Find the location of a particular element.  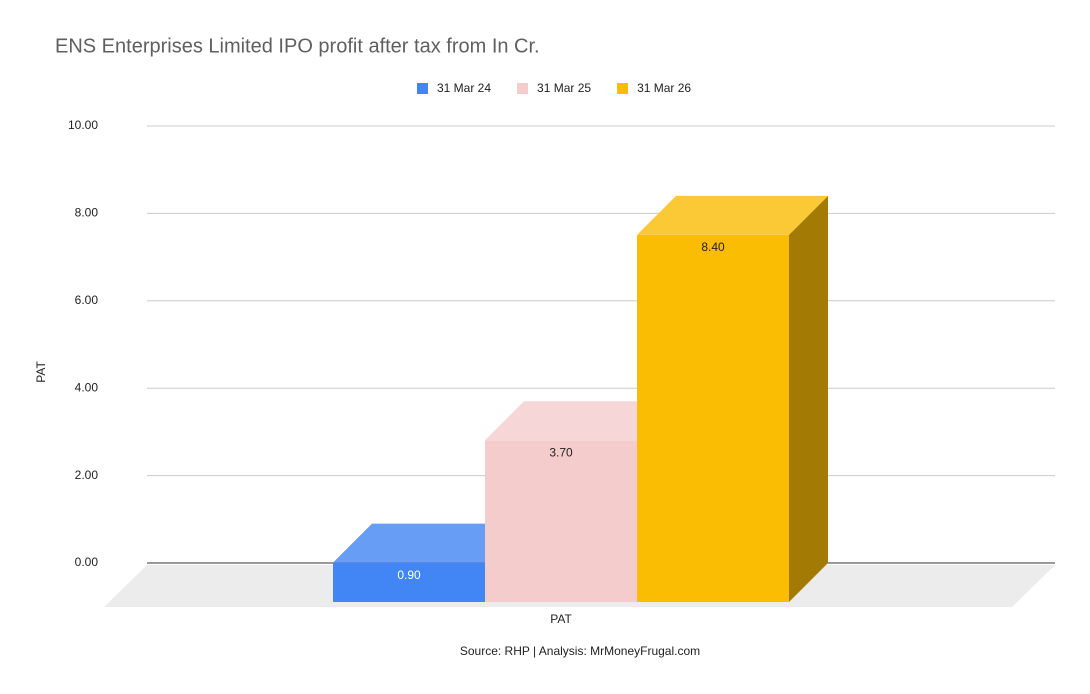

y-tick-label: 0.00 is located at coordinates (87, 562).